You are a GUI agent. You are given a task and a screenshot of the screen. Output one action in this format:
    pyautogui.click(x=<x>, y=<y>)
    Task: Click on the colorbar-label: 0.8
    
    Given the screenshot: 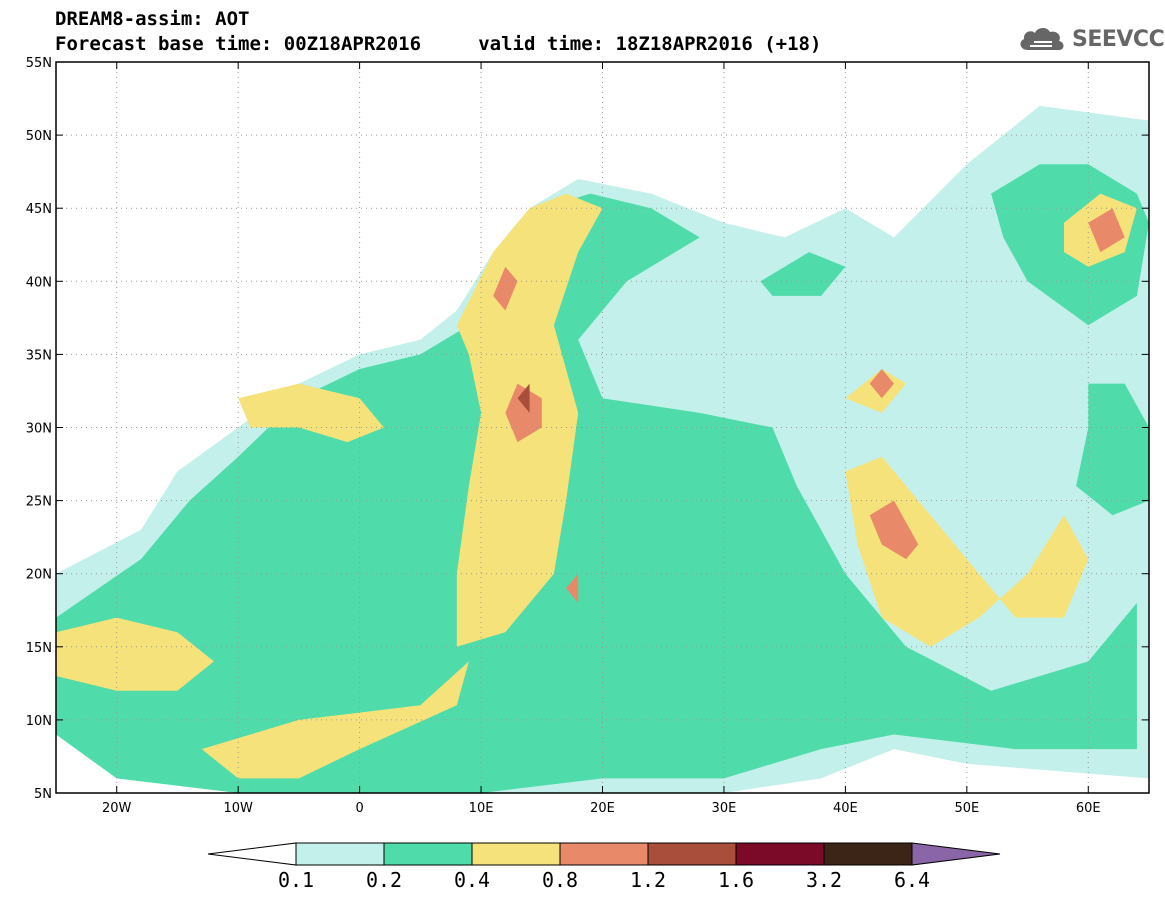 What is the action you would take?
    pyautogui.click(x=560, y=880)
    